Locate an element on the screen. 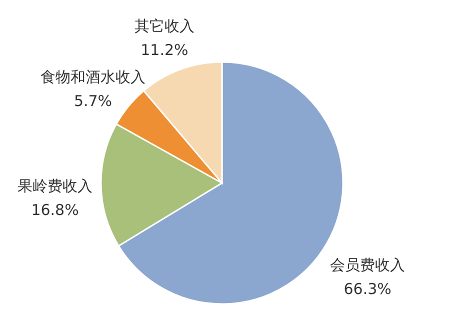  data-label: 5.7% is located at coordinates (93, 101).